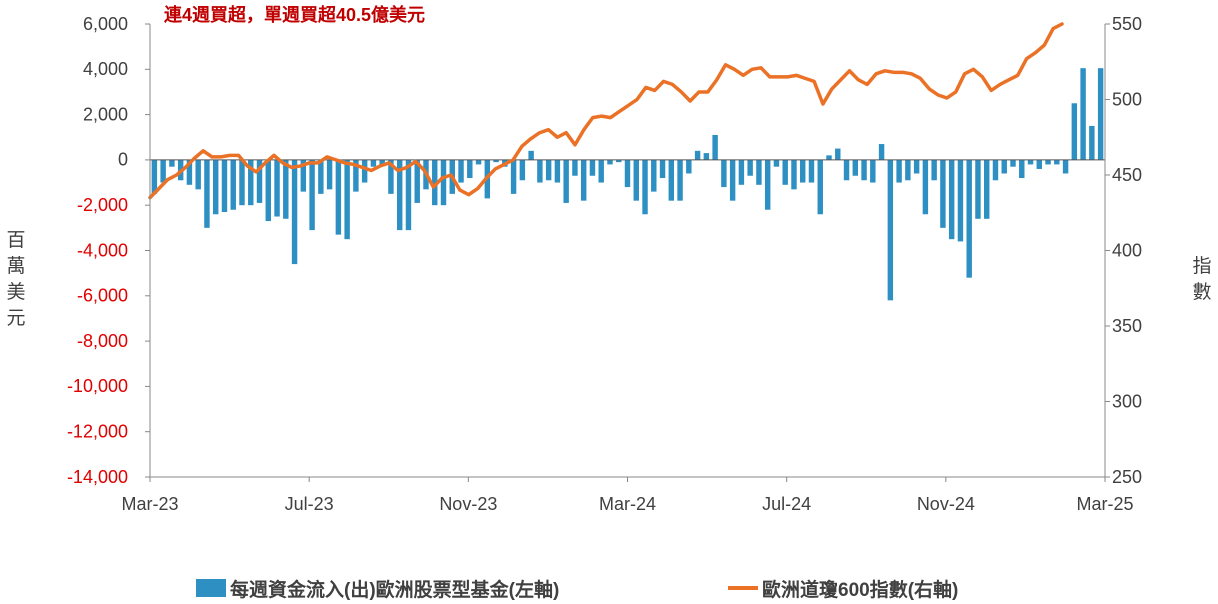 The width and height of the screenshot is (1218, 604). I want to click on left-tick-label: -14,000, so click(97, 477).